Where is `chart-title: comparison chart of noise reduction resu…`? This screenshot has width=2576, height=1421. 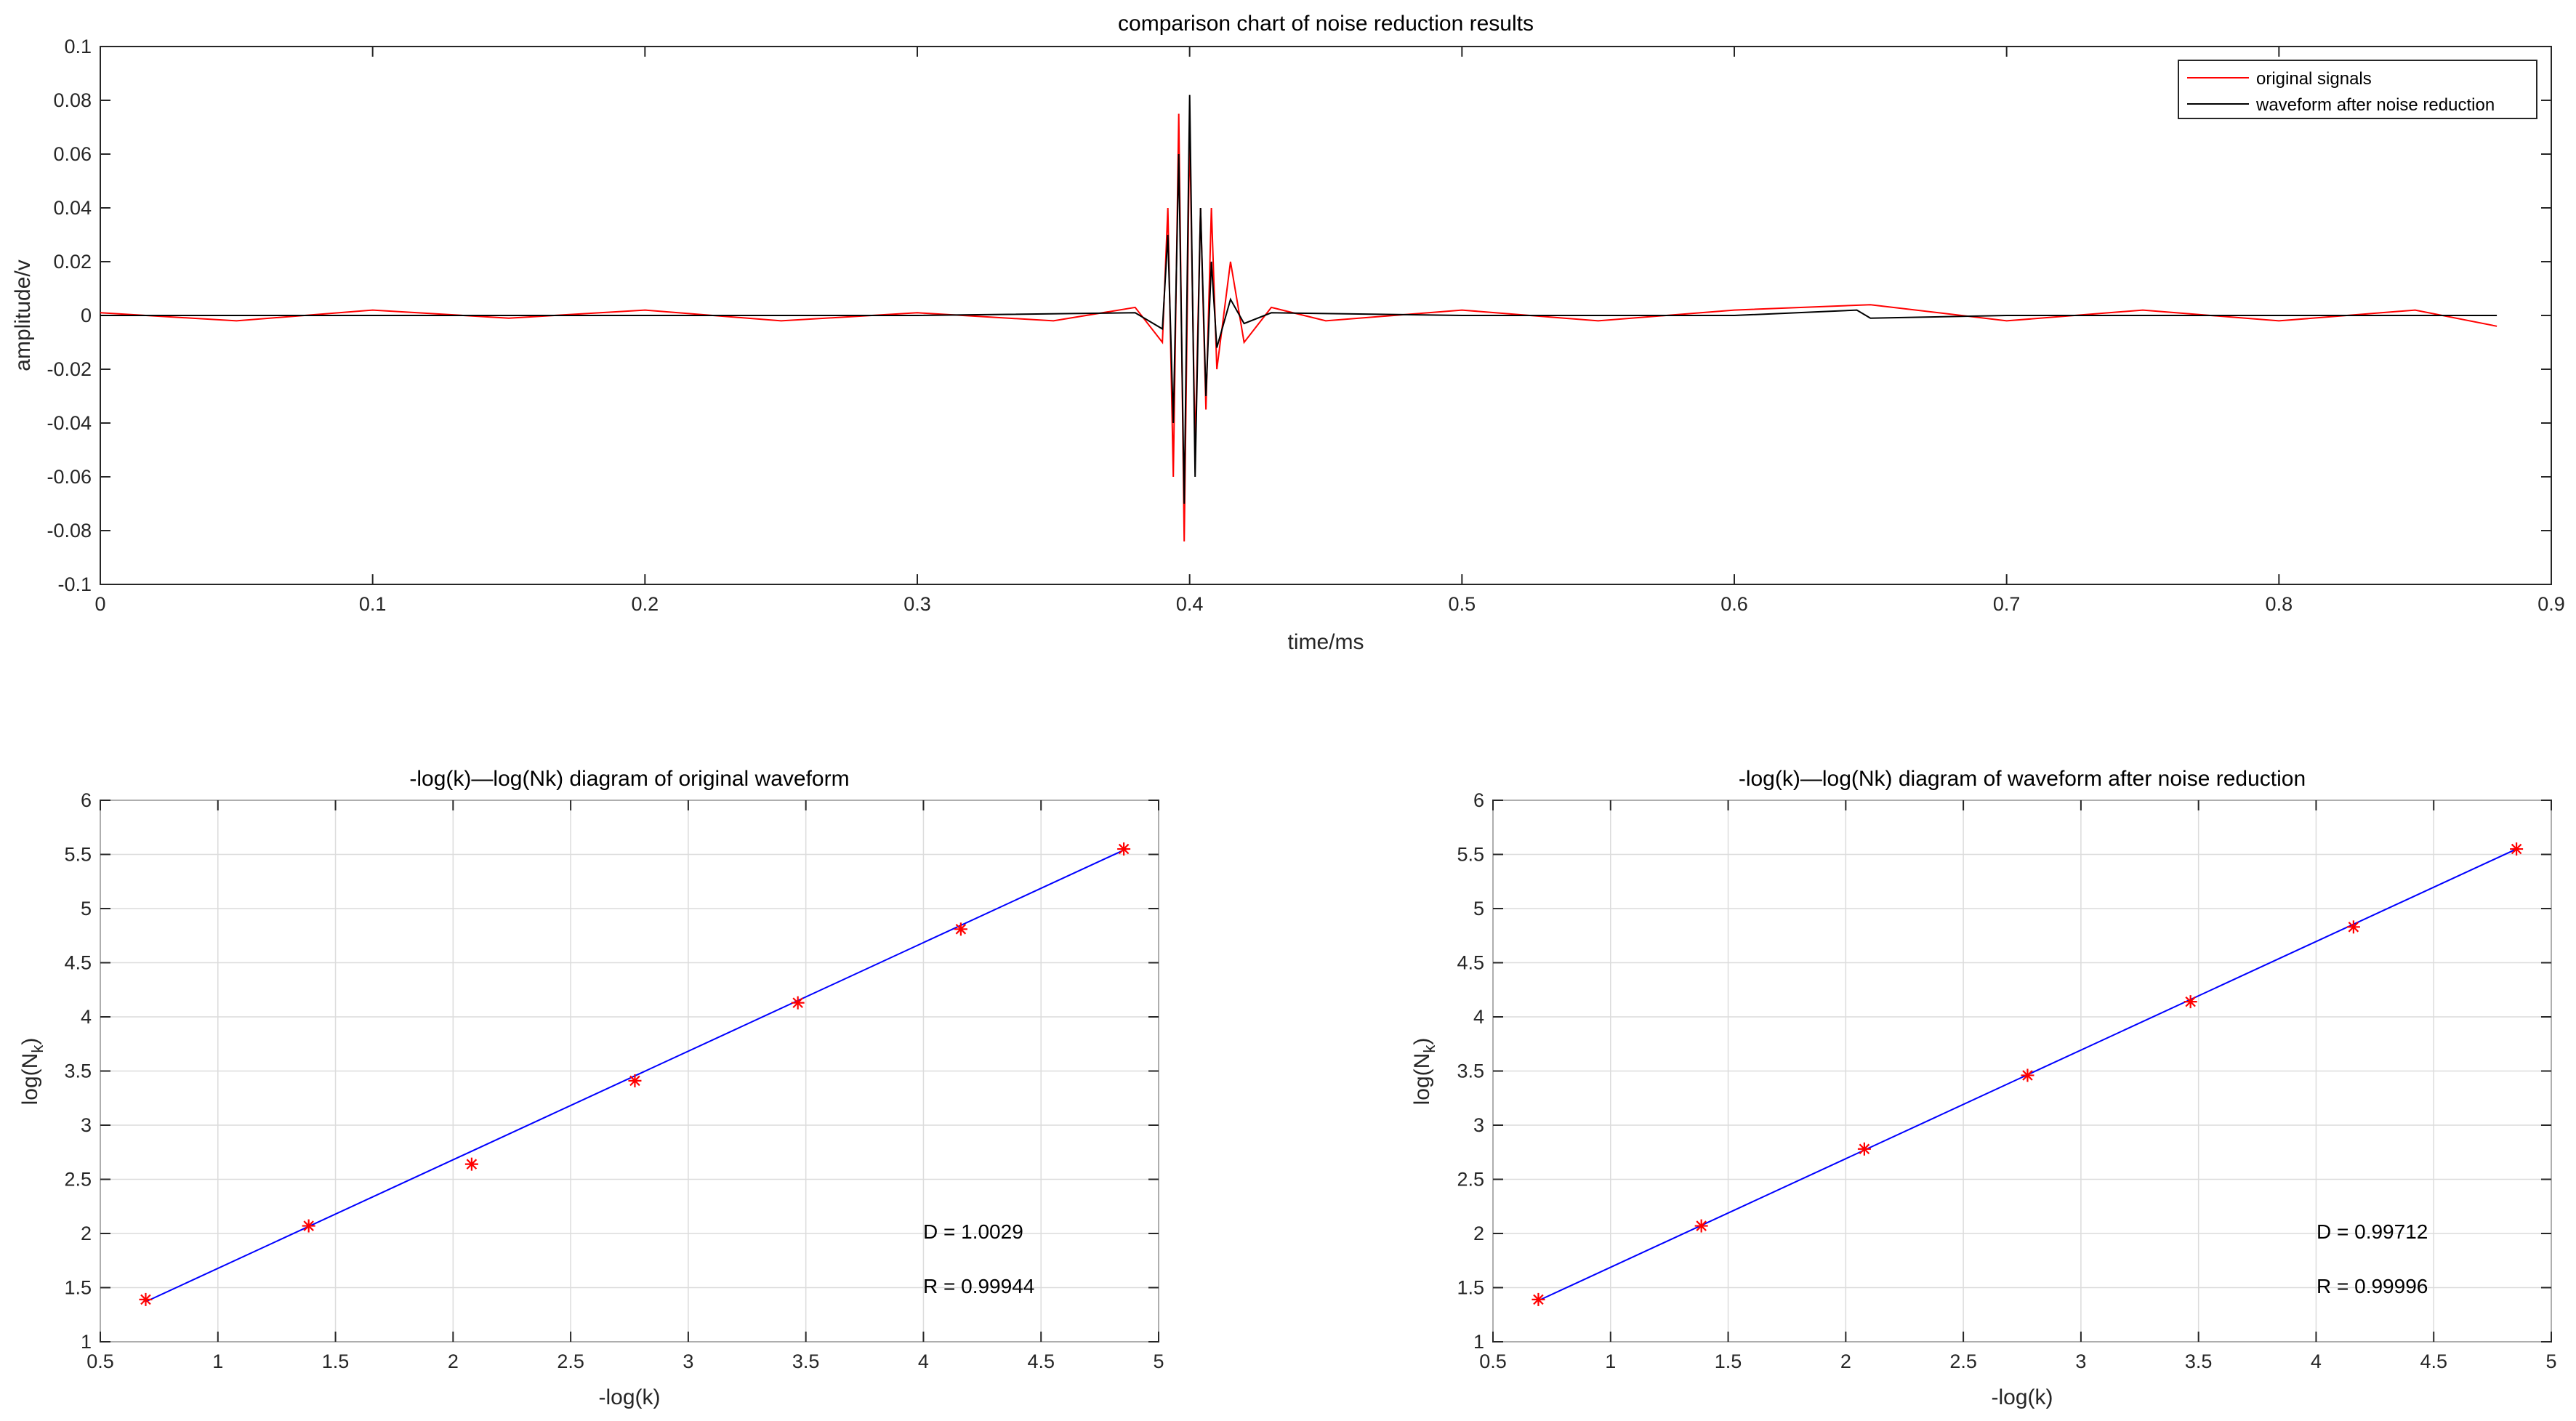
chart-title: comparison chart of noise reduction resu… is located at coordinates (1326, 24).